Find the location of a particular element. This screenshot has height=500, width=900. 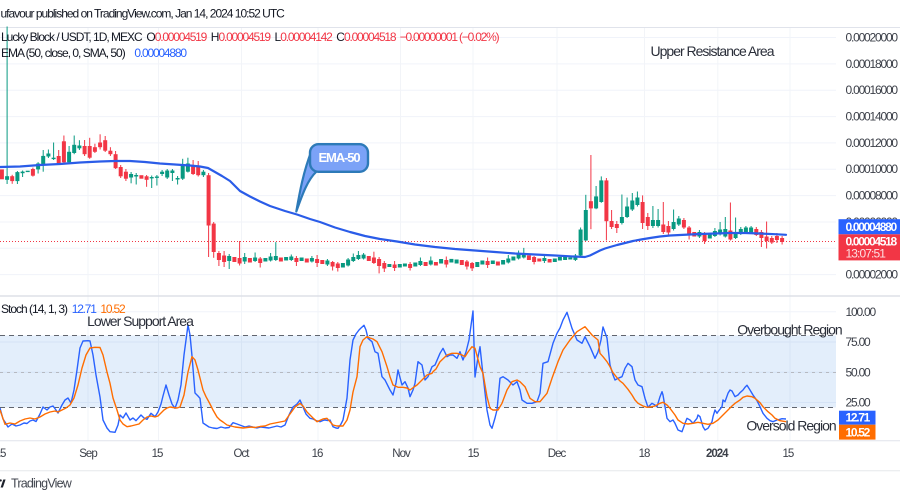

svg-text: Lower Support Area is located at coordinates (140, 321).